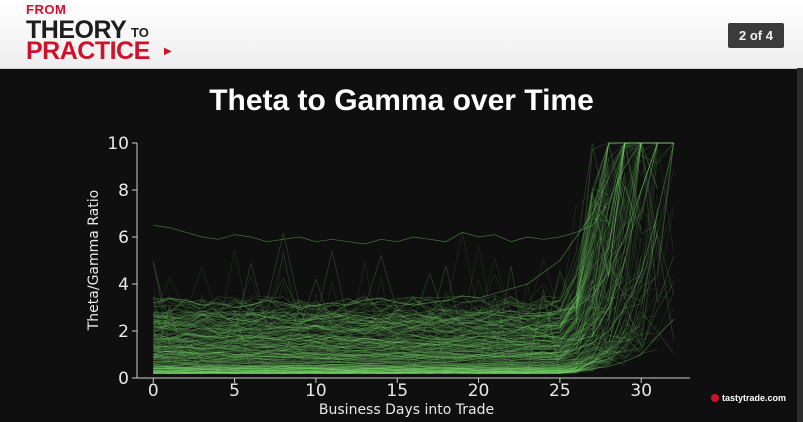 The height and width of the screenshot is (422, 803). Describe the element at coordinates (46, 9) in the screenshot. I see `logo-from-text: FROM` at that location.